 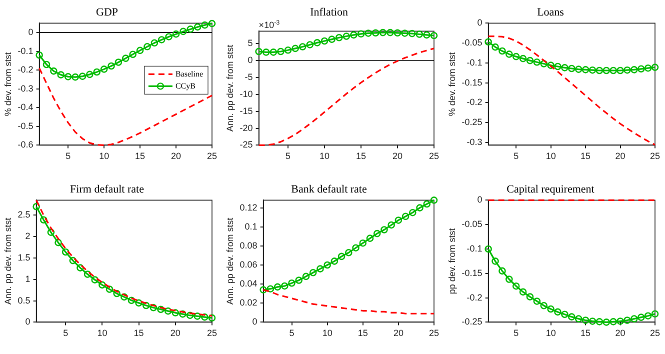 What do you see at coordinates (550, 189) in the screenshot?
I see `chart-title: Capital requirement` at bounding box center [550, 189].